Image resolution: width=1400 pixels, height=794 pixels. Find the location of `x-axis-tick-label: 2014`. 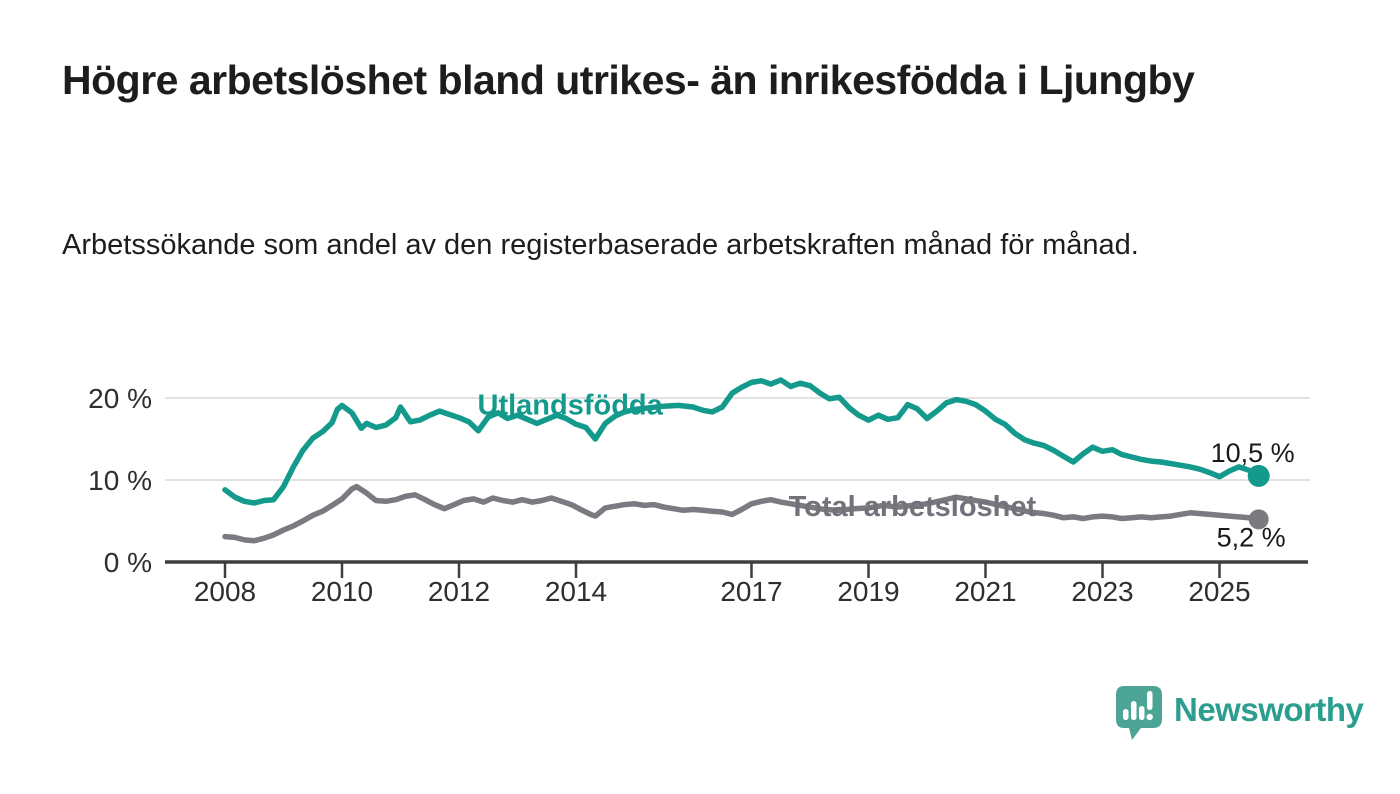

x-axis-tick-label: 2014 is located at coordinates (576, 591).